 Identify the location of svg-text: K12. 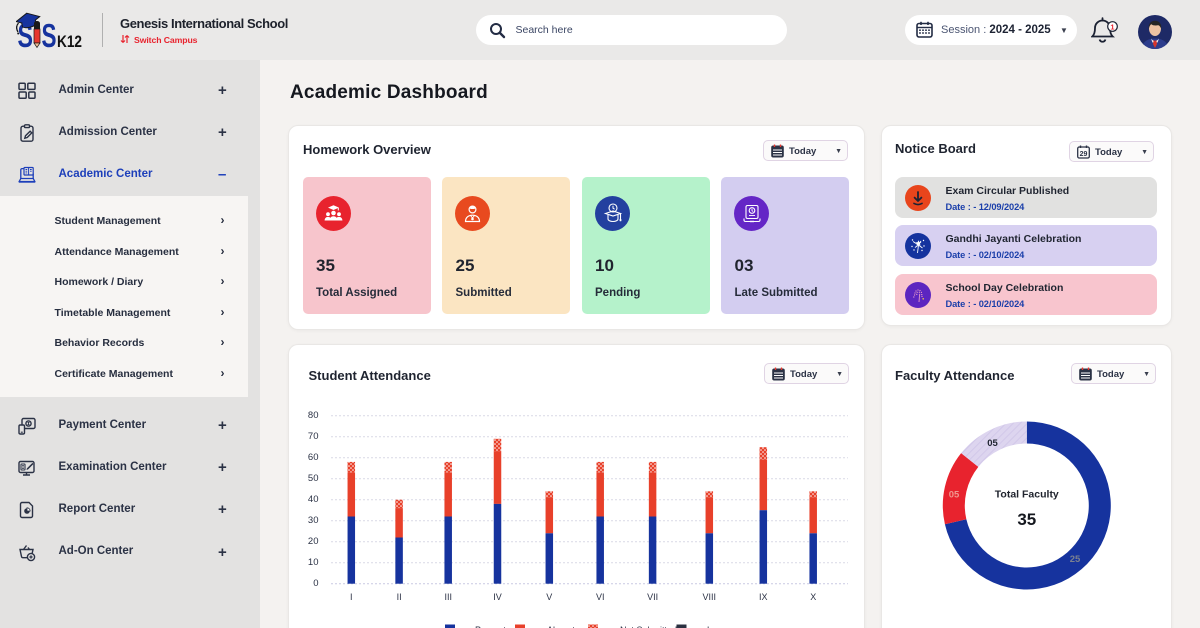
(69, 42).